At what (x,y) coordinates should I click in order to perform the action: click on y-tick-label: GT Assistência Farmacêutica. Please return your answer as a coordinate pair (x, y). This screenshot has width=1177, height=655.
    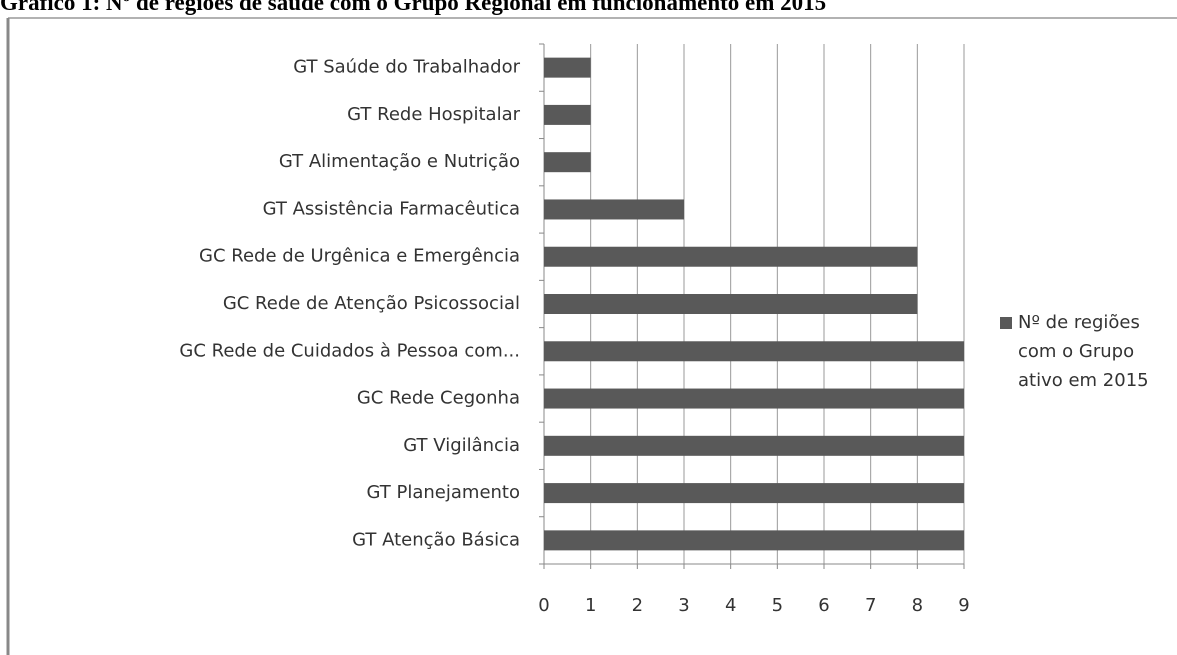
    Looking at the image, I should click on (391, 208).